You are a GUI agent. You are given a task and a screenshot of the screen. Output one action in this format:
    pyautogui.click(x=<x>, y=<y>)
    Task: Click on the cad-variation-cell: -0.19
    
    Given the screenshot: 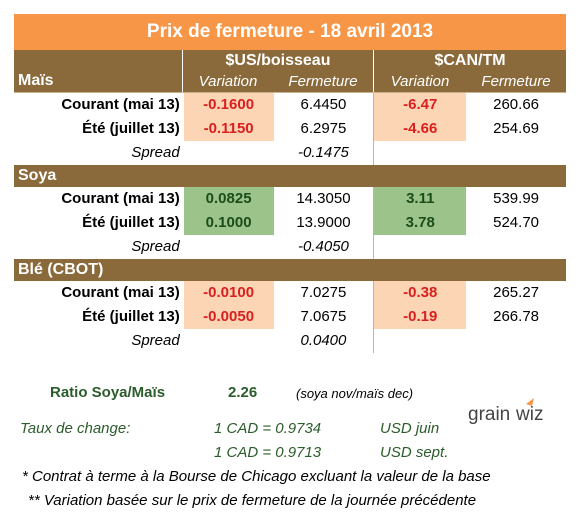 What is the action you would take?
    pyautogui.click(x=420, y=317)
    